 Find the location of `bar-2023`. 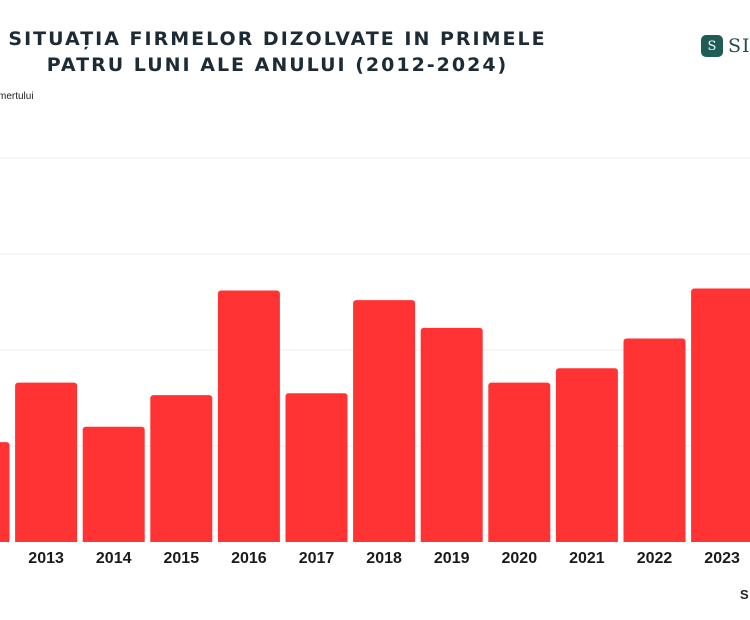

bar-2023 is located at coordinates (720, 416).